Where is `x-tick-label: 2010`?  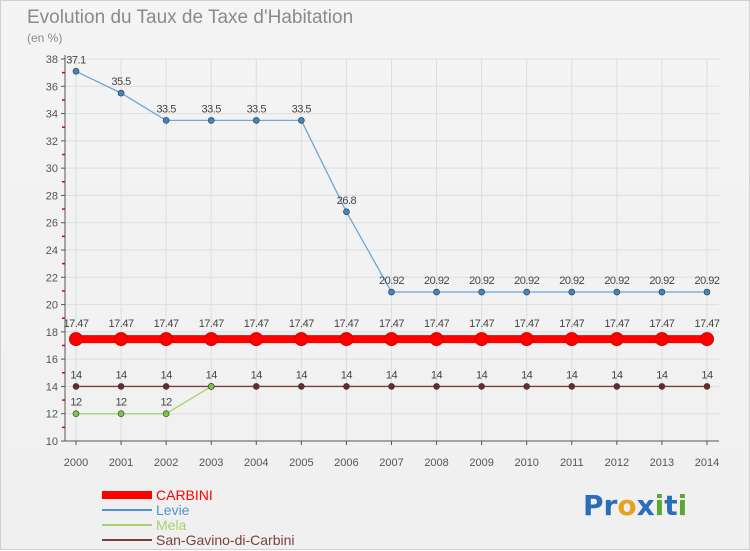
x-tick-label: 2010 is located at coordinates (526, 463).